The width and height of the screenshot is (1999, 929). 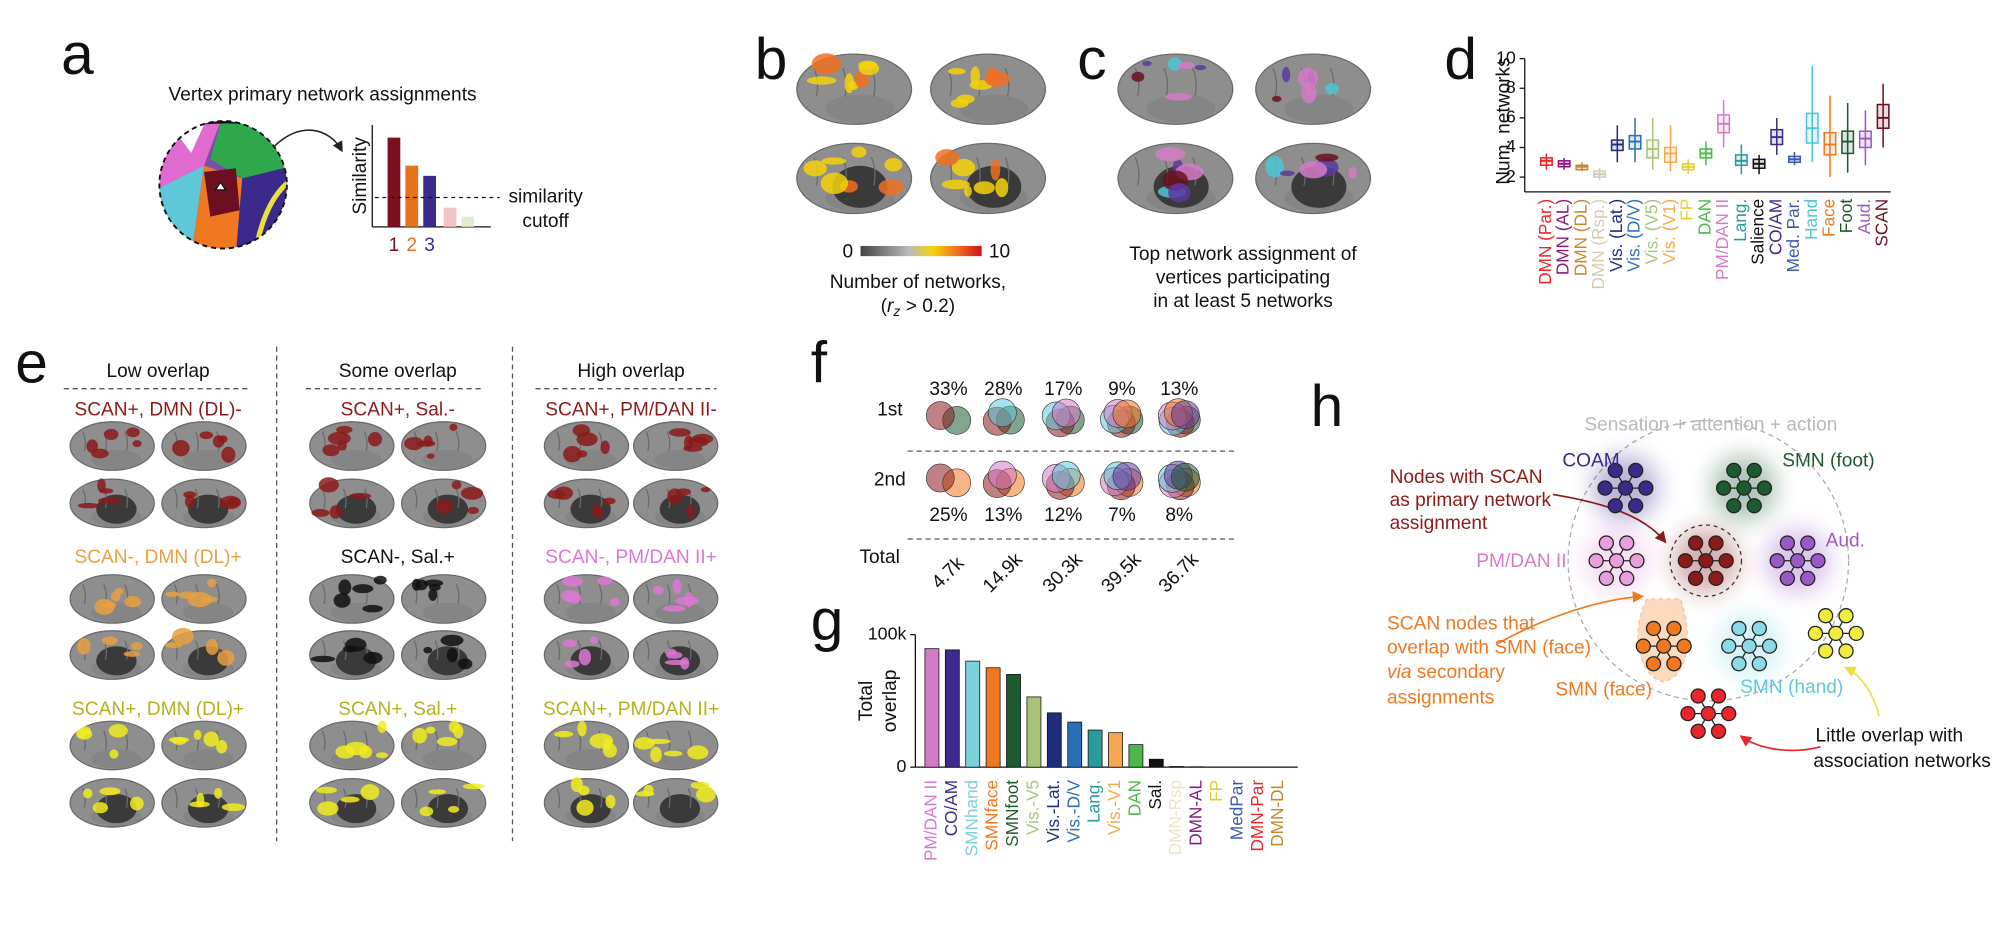 I want to click on y-tick-label: 8, so click(x=1511, y=87).